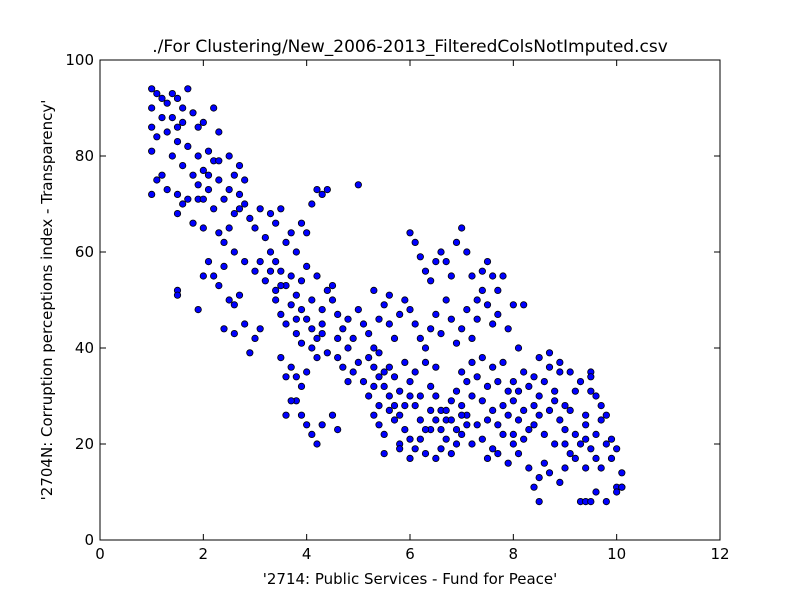 This screenshot has width=800, height=600. What do you see at coordinates (410, 579) in the screenshot?
I see `x-axis-label: '2714: Public Services - Fund for Peace'` at bounding box center [410, 579].